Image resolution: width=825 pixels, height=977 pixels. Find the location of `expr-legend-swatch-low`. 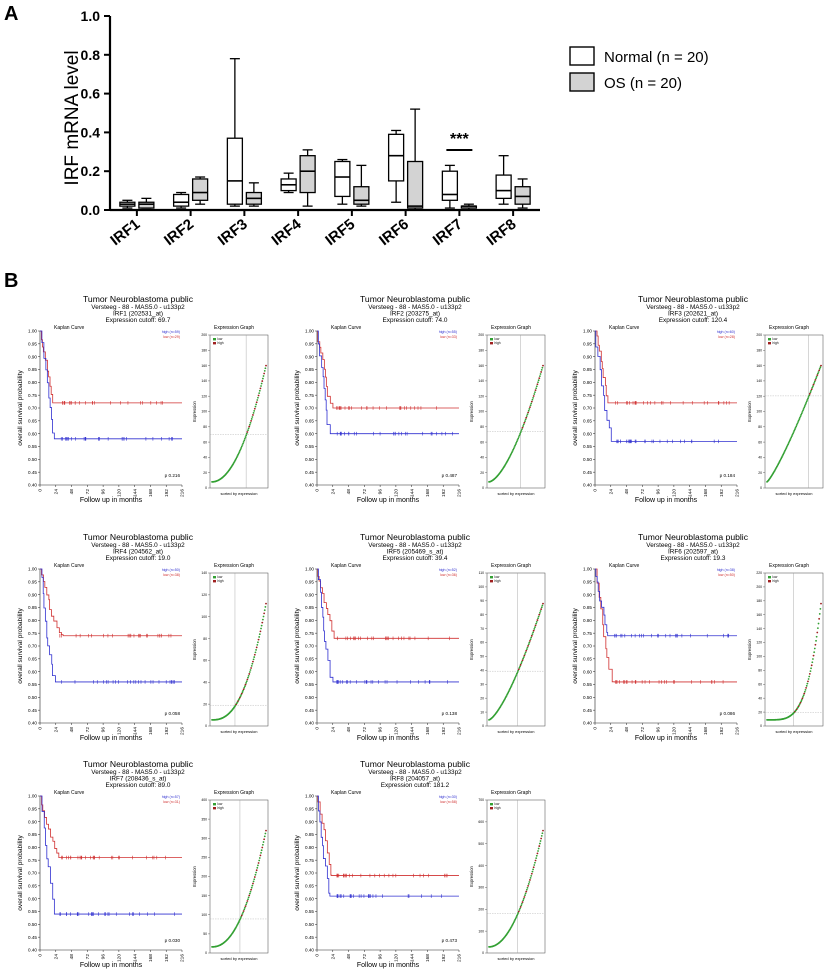

expr-legend-swatch-low is located at coordinates (491, 577).